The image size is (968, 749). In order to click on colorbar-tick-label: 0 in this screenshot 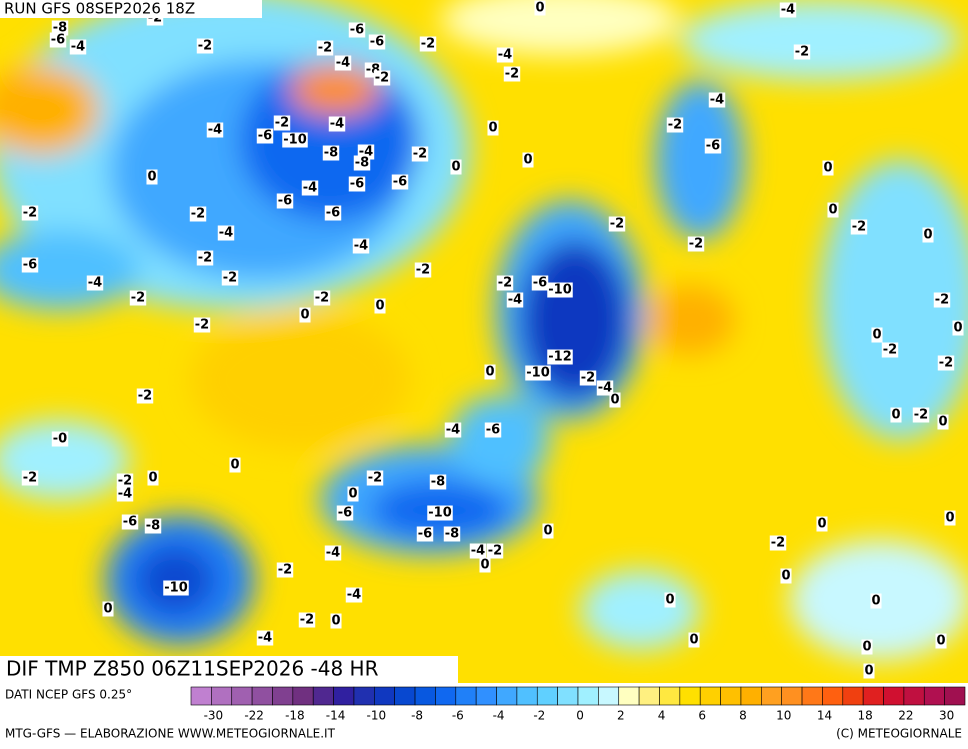, I will do `click(580, 716)`.